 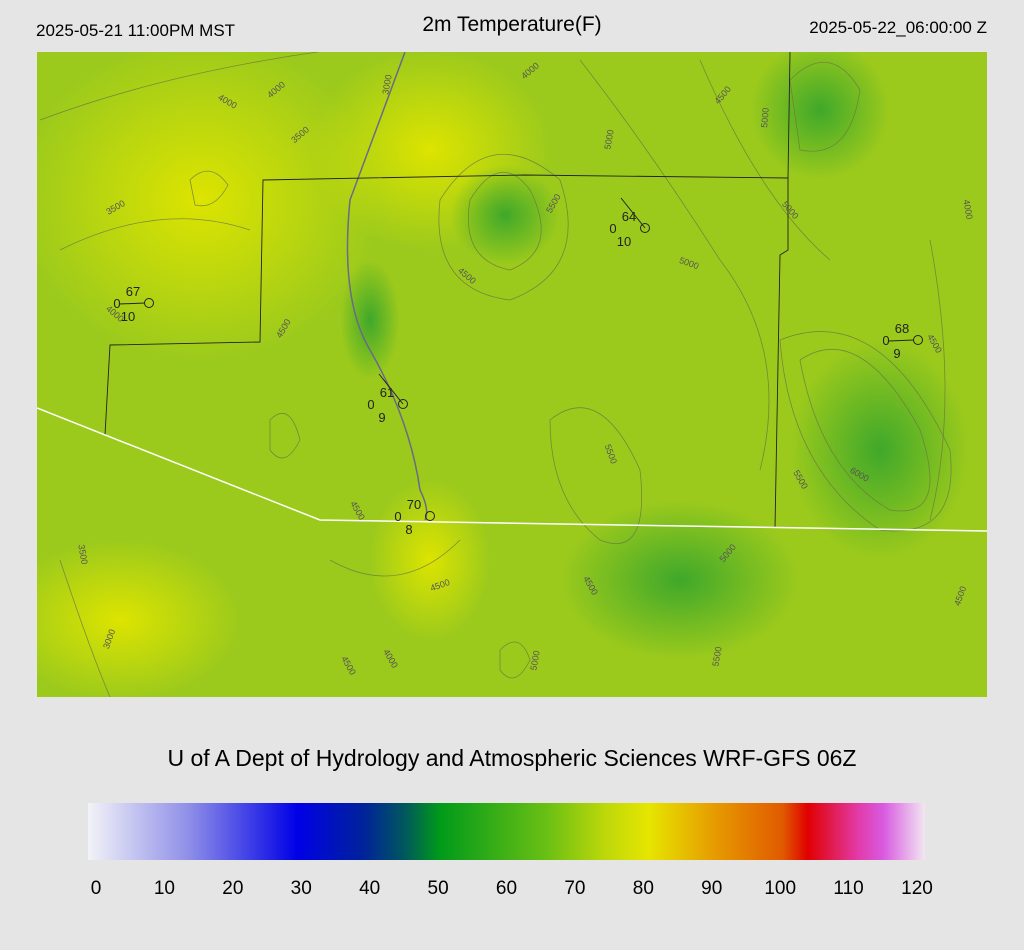 I want to click on contour-label: 3000, so click(x=386, y=84).